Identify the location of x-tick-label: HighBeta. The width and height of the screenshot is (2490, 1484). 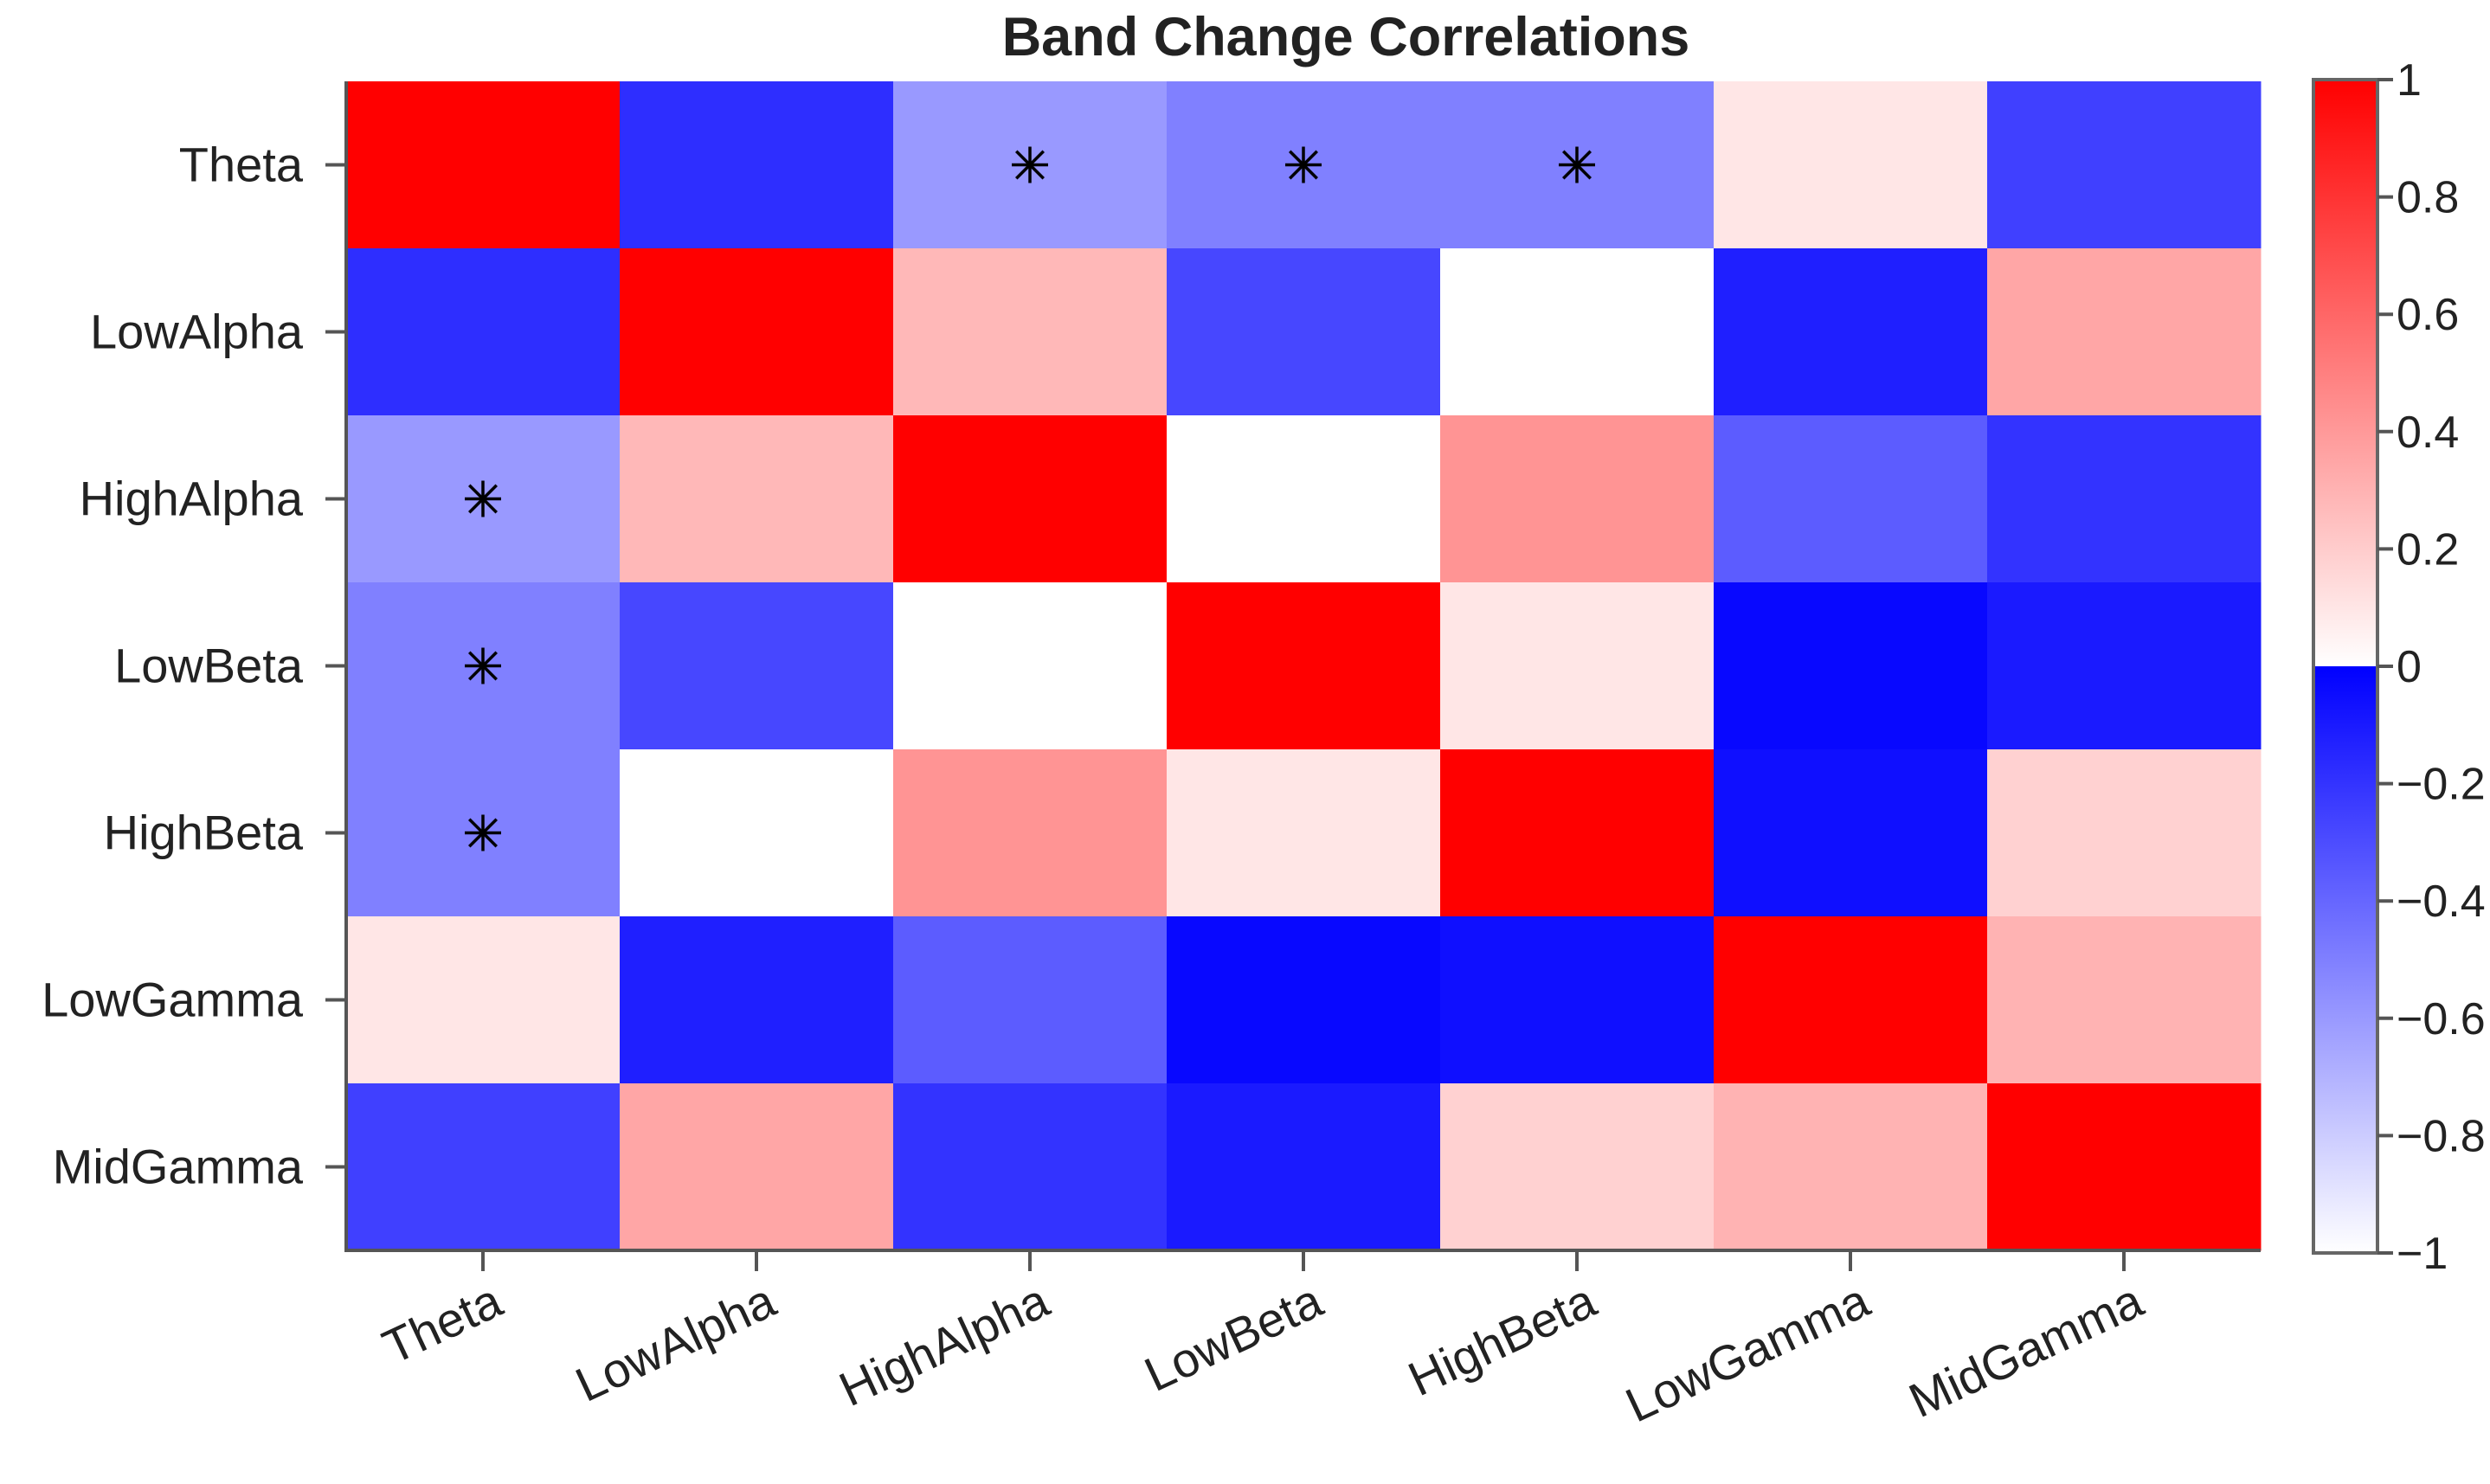
(1503, 1339).